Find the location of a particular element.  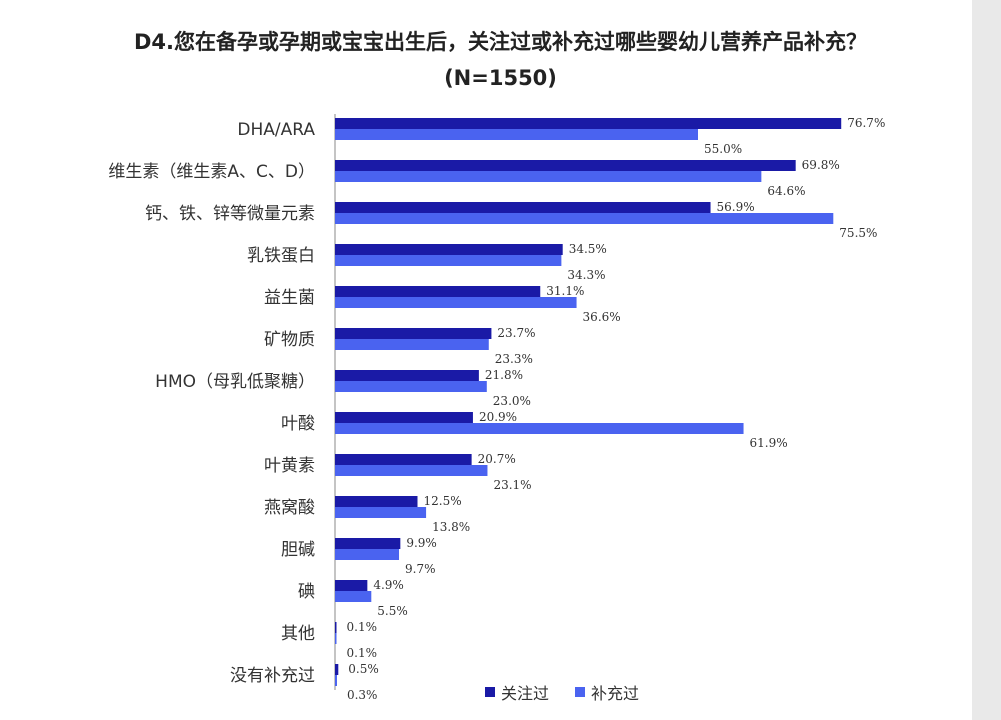

legend-item-series-2: 补充过 is located at coordinates (607, 692).